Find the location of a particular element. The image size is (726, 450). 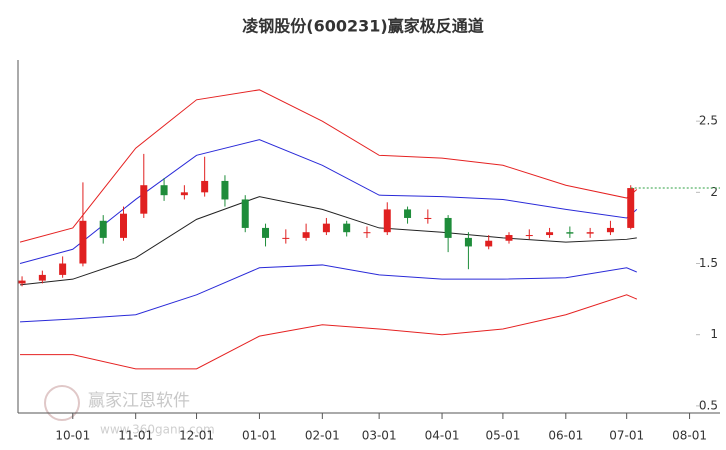

y-tick-label: 1 is located at coordinates (714, 334).